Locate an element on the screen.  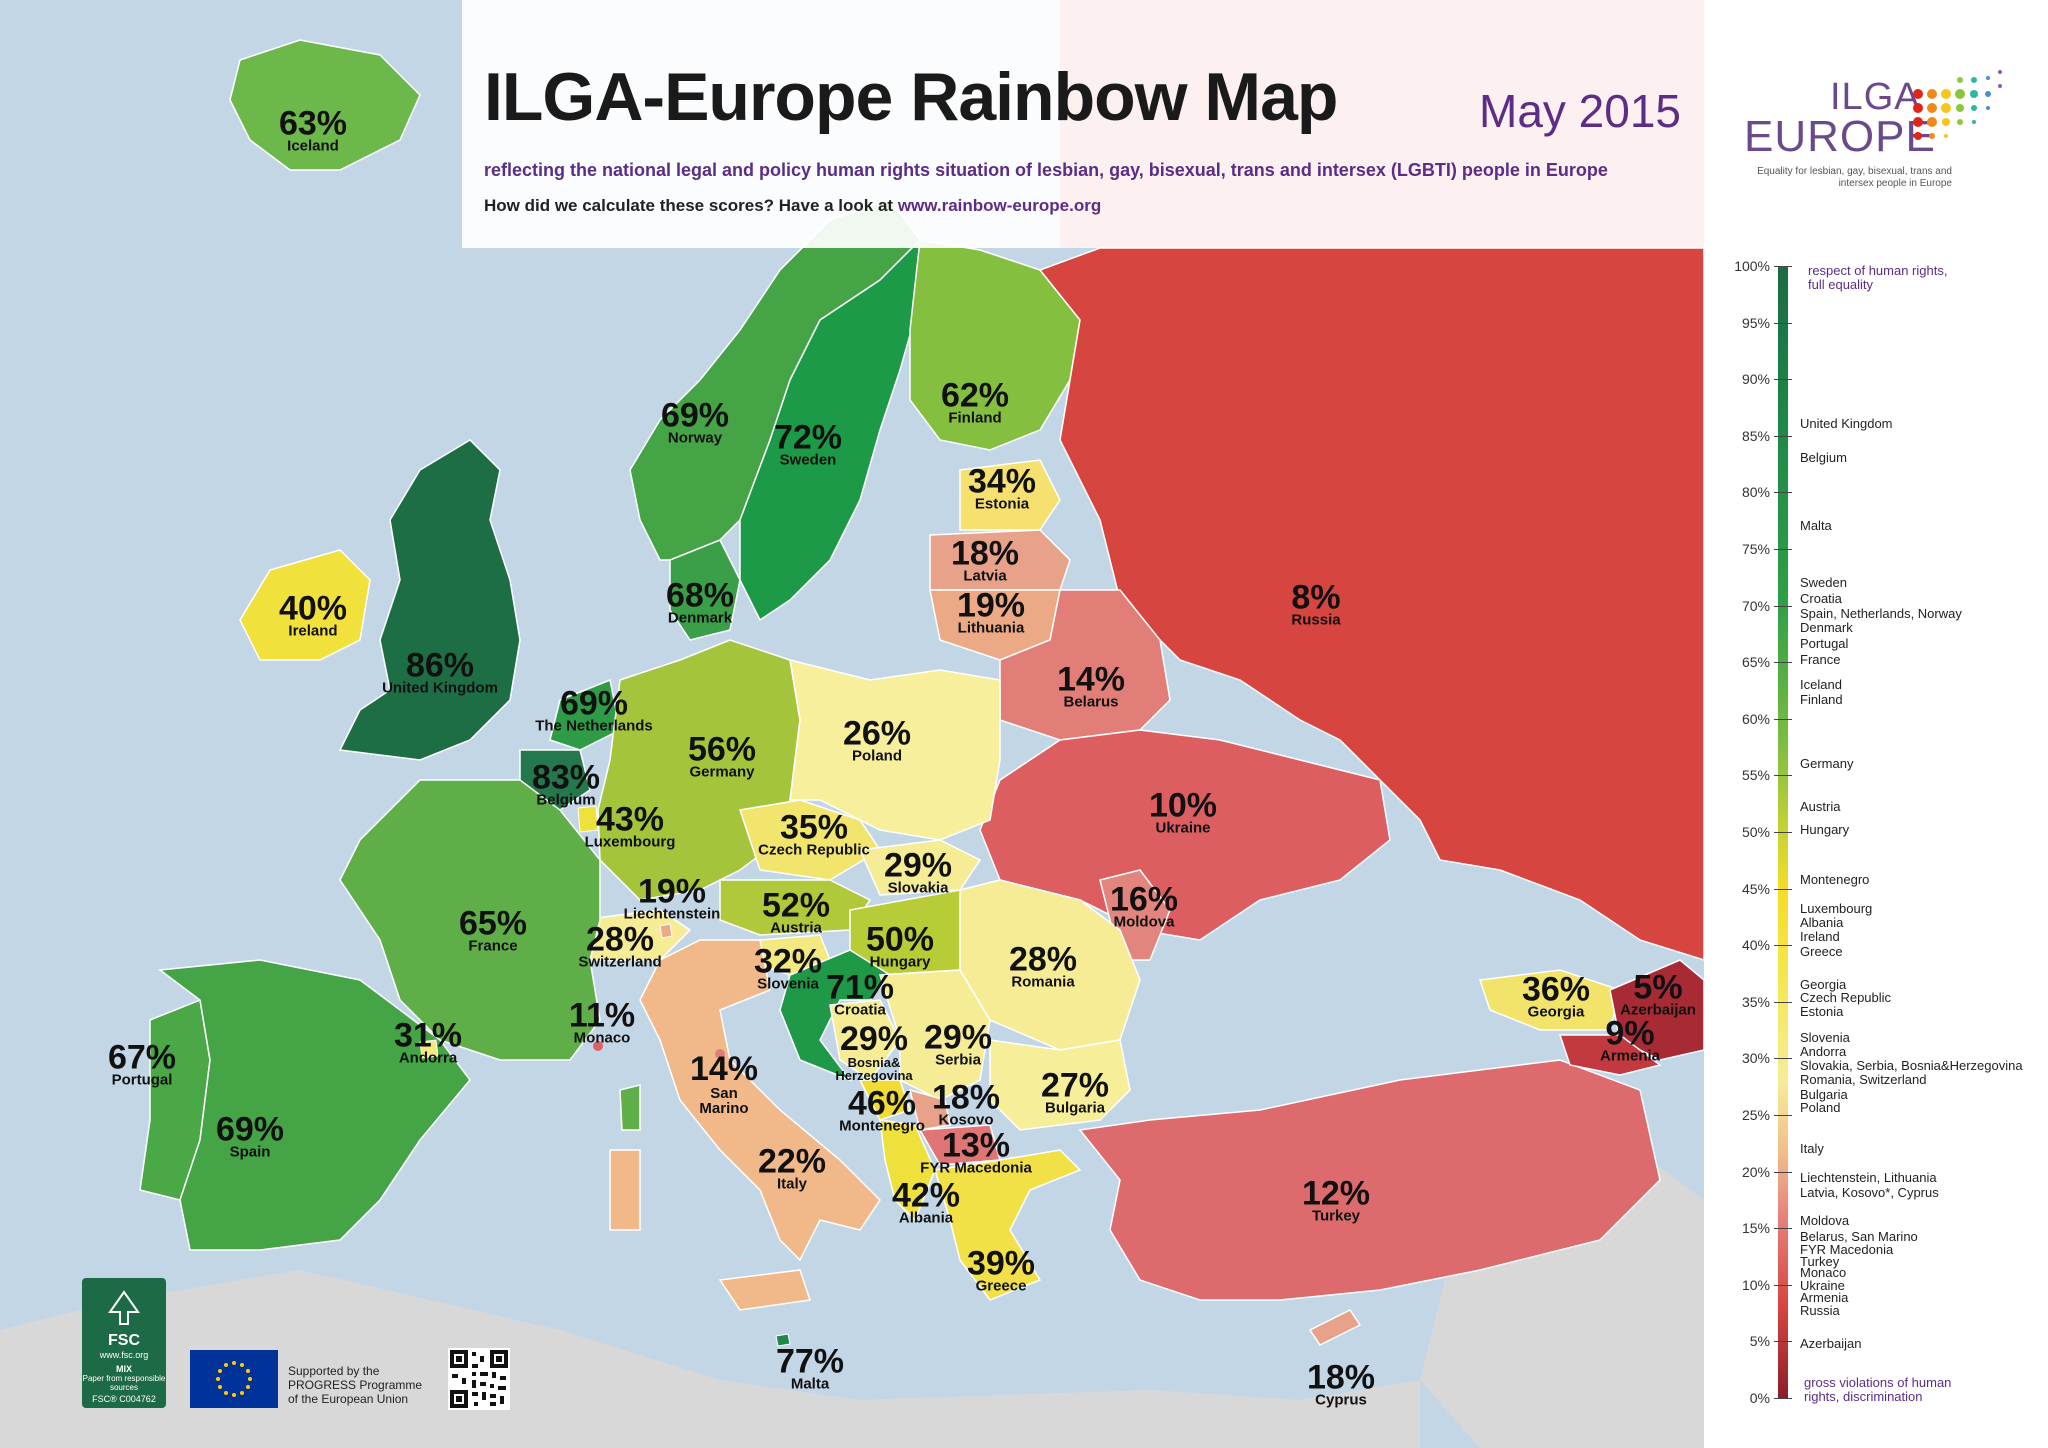
legend-tick-label: 90% is located at coordinates (1755, 379).